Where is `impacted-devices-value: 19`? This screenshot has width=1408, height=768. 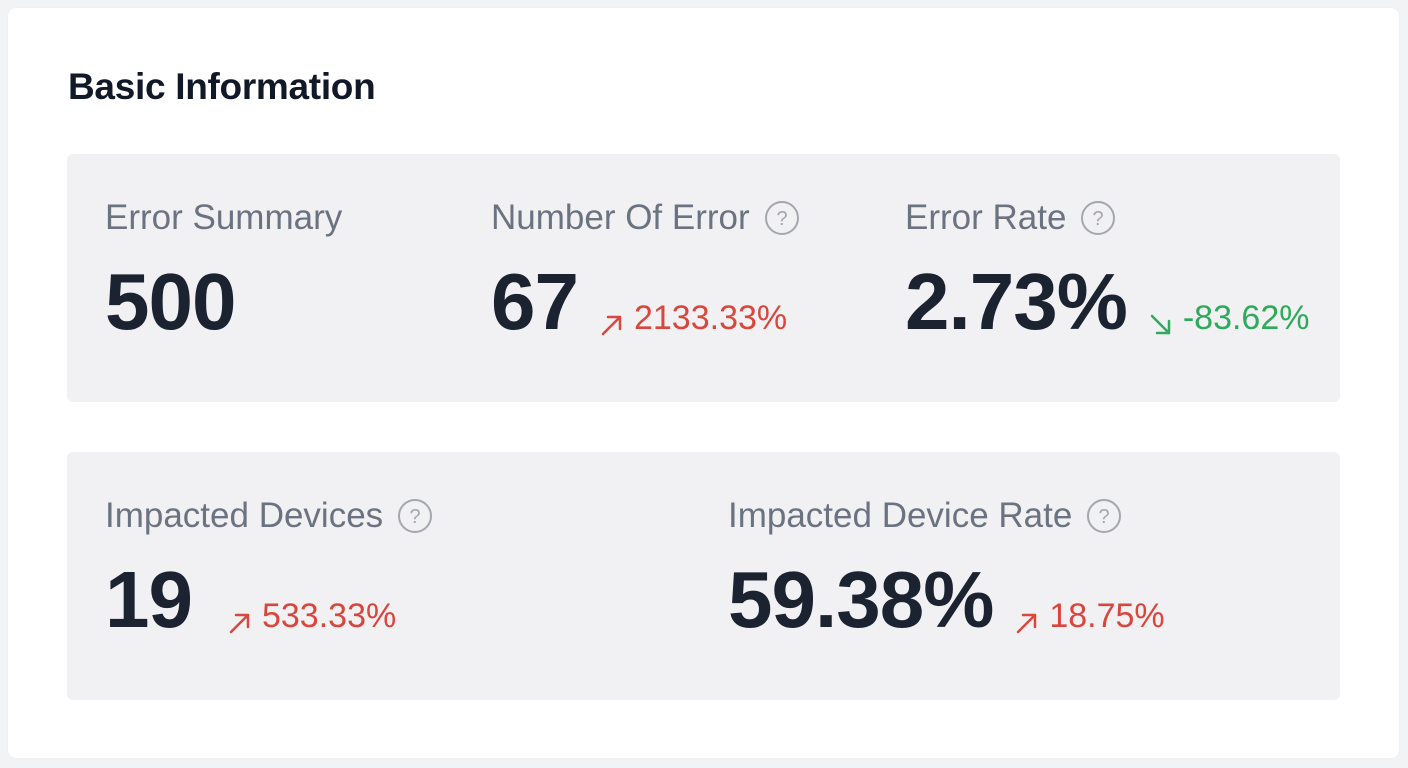
impacted-devices-value: 19 is located at coordinates (149, 599).